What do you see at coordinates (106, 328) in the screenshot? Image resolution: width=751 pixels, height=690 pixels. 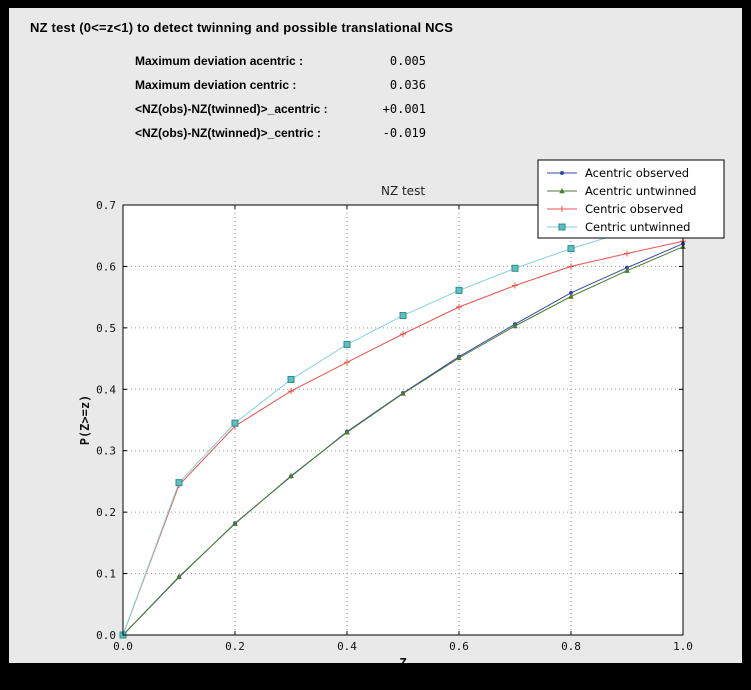 I see `y-tick-label: 0.5` at bounding box center [106, 328].